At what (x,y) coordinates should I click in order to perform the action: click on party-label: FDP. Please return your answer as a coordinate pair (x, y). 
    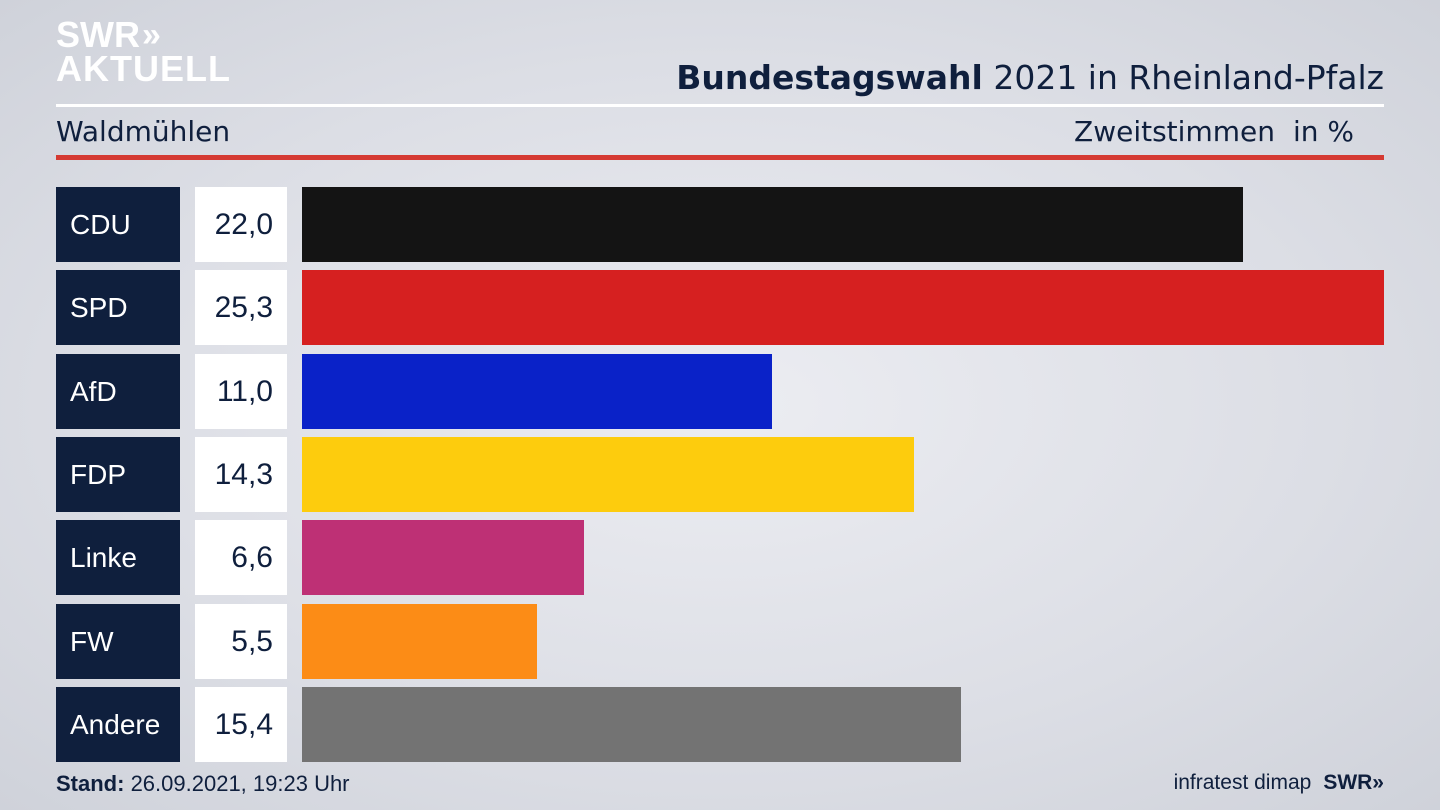
    Looking at the image, I should click on (98, 474).